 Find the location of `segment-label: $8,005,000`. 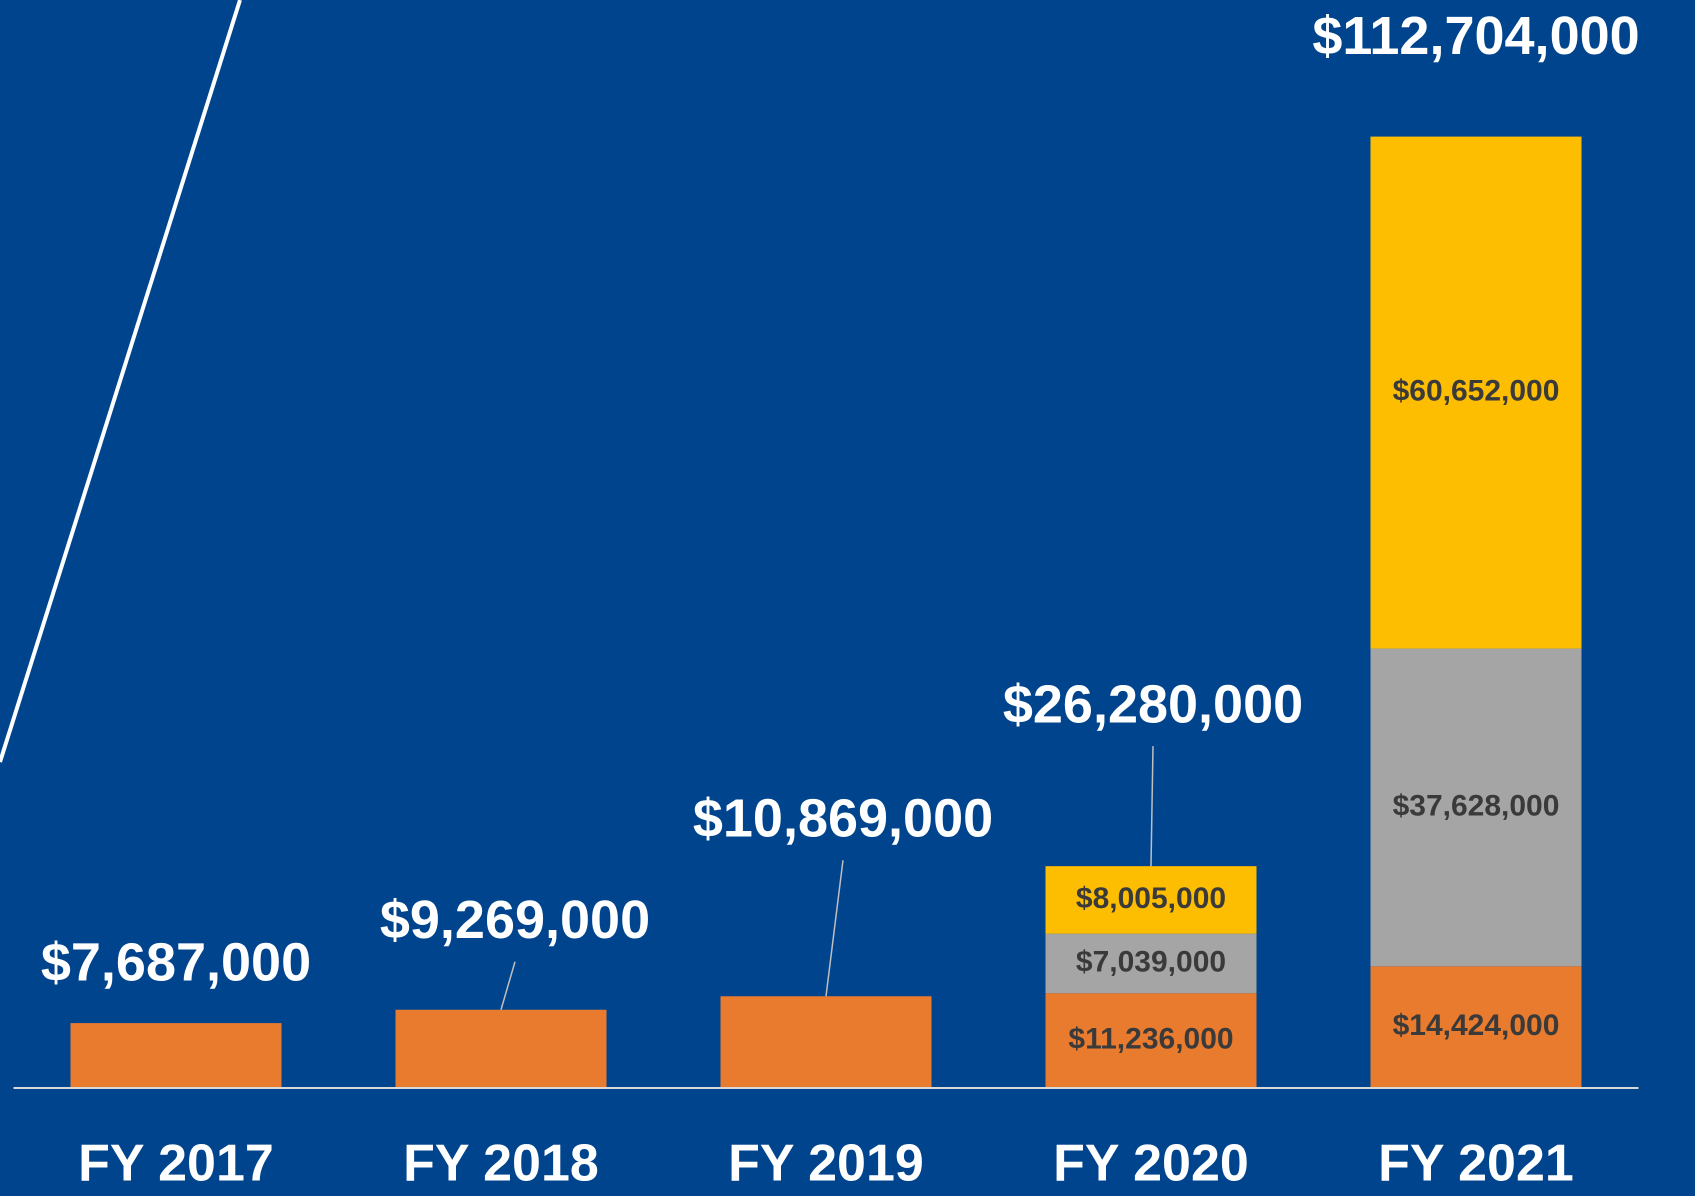

segment-label: $8,005,000 is located at coordinates (1151, 898).